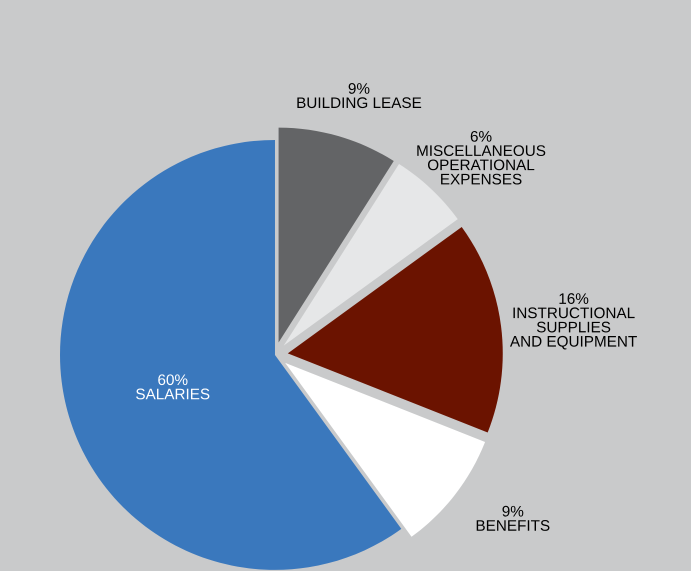 This screenshot has height=571, width=691. Describe the element at coordinates (513, 525) in the screenshot. I see `slice-label: BENEFITS` at that location.